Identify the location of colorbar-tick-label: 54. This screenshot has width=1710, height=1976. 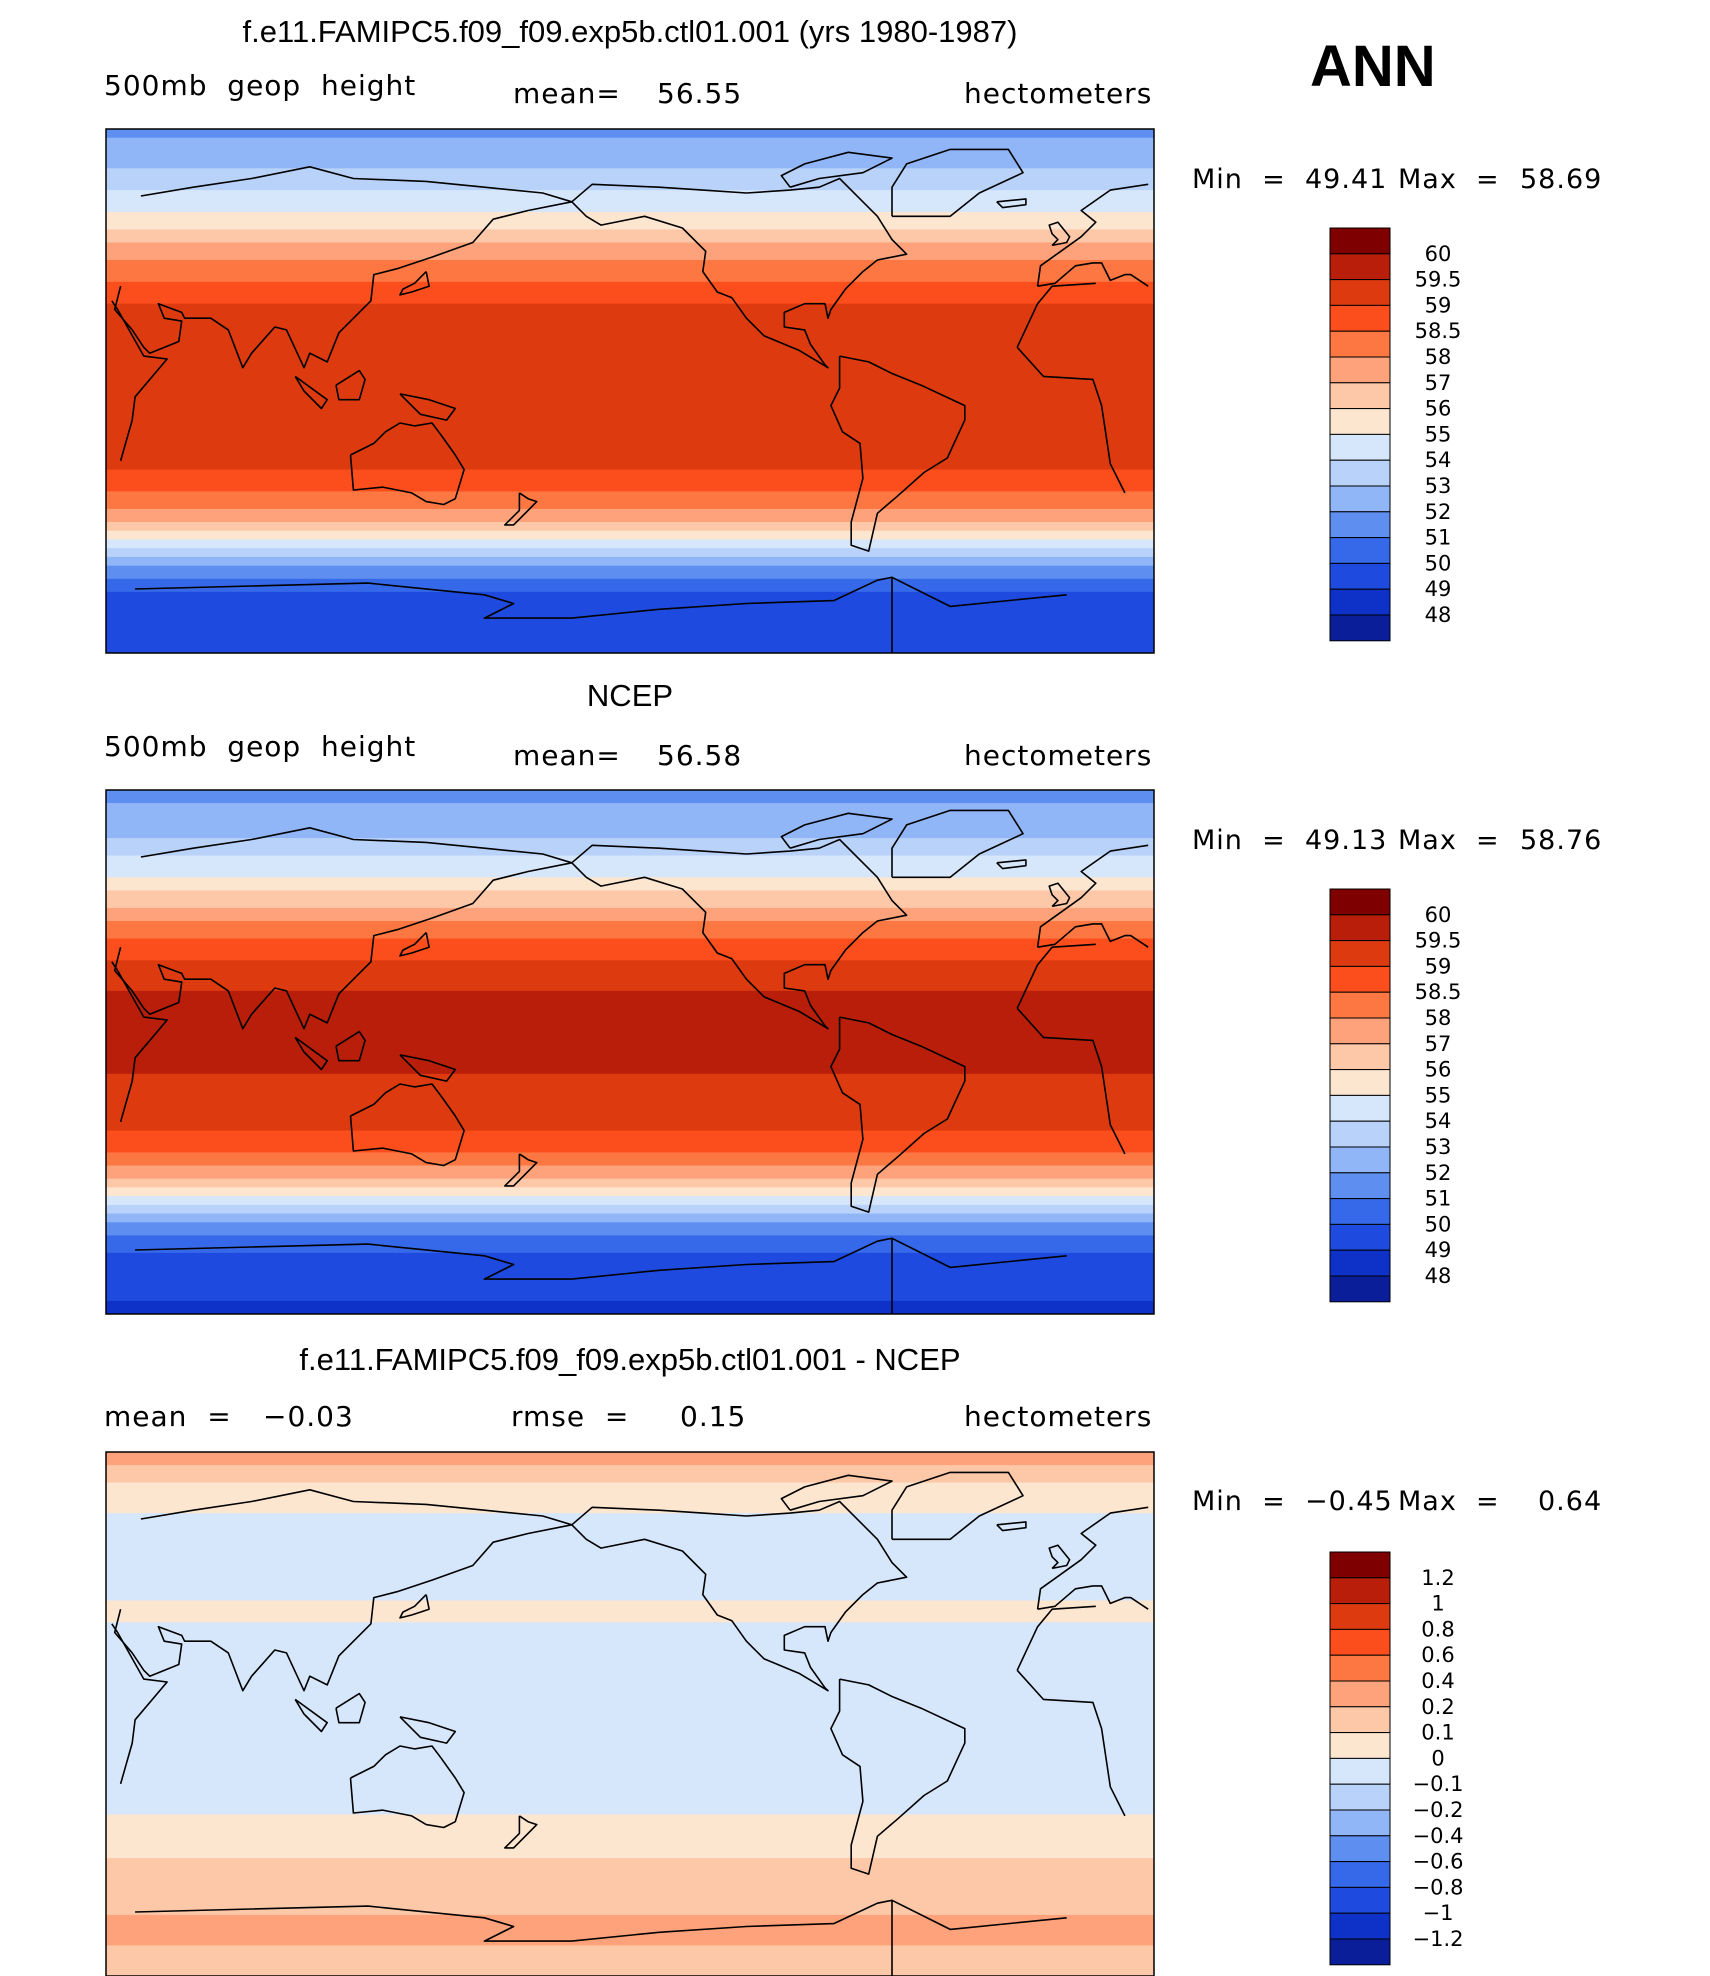
(1438, 460).